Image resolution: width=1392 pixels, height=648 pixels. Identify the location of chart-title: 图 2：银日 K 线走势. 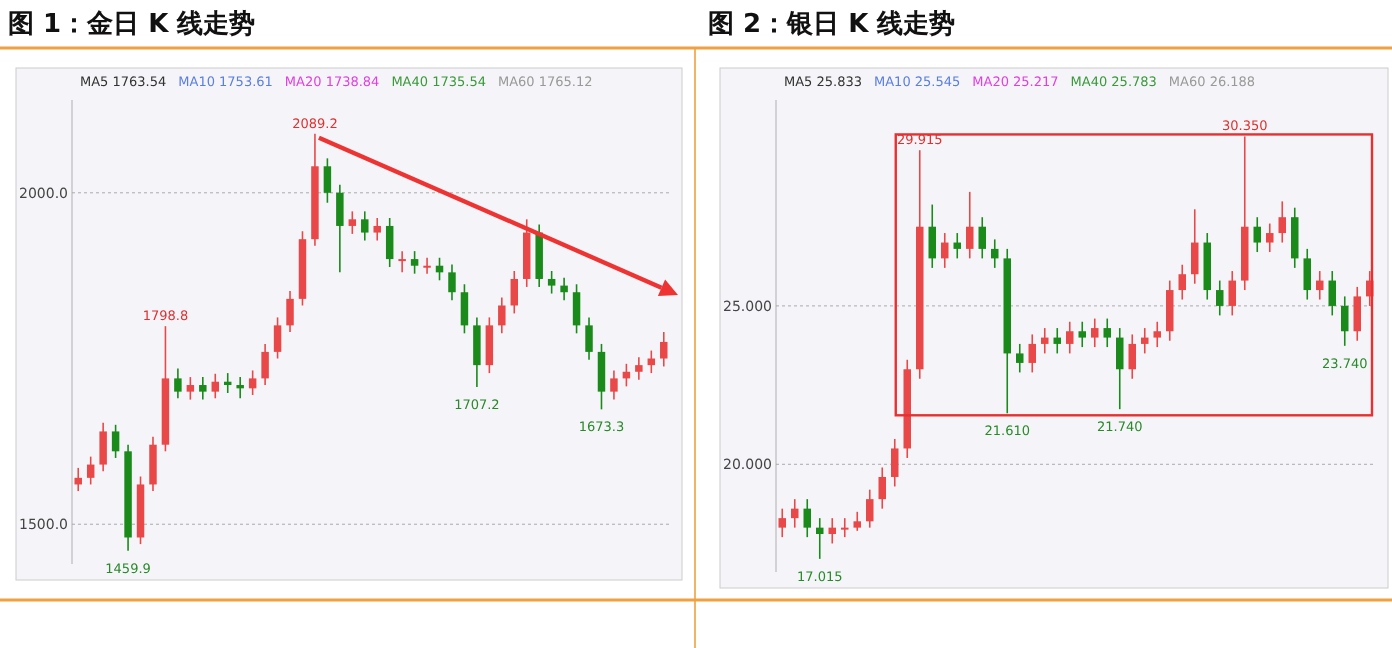
(832, 24).